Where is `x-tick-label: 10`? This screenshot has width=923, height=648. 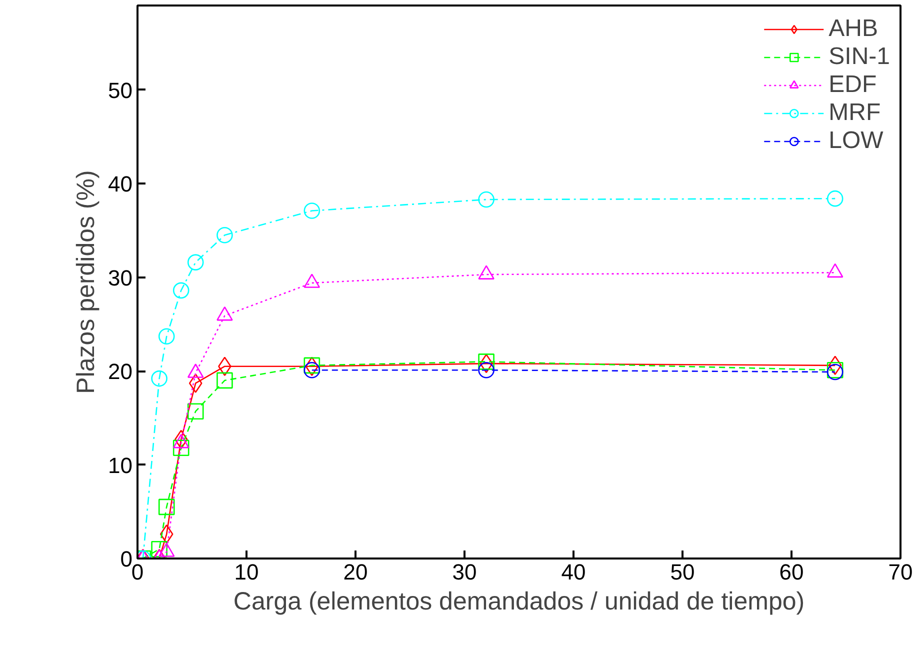
x-tick-label: 10 is located at coordinates (246, 572).